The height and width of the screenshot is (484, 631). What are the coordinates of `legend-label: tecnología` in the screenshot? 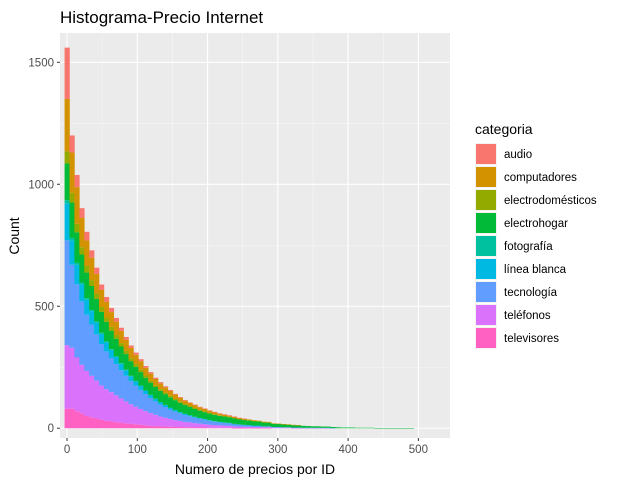 It's located at (531, 293).